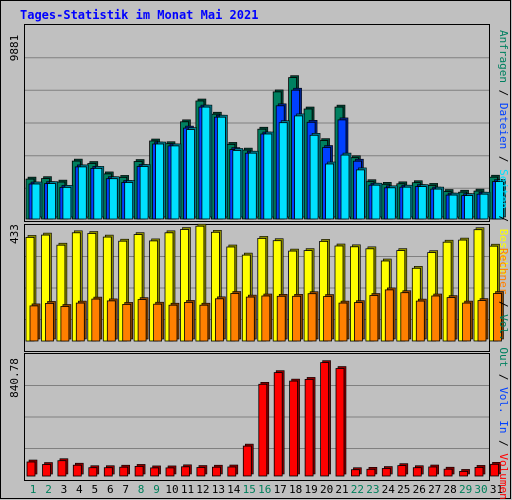  Describe the element at coordinates (503, 56) in the screenshot. I see `legend-item: Anfragen` at that location.